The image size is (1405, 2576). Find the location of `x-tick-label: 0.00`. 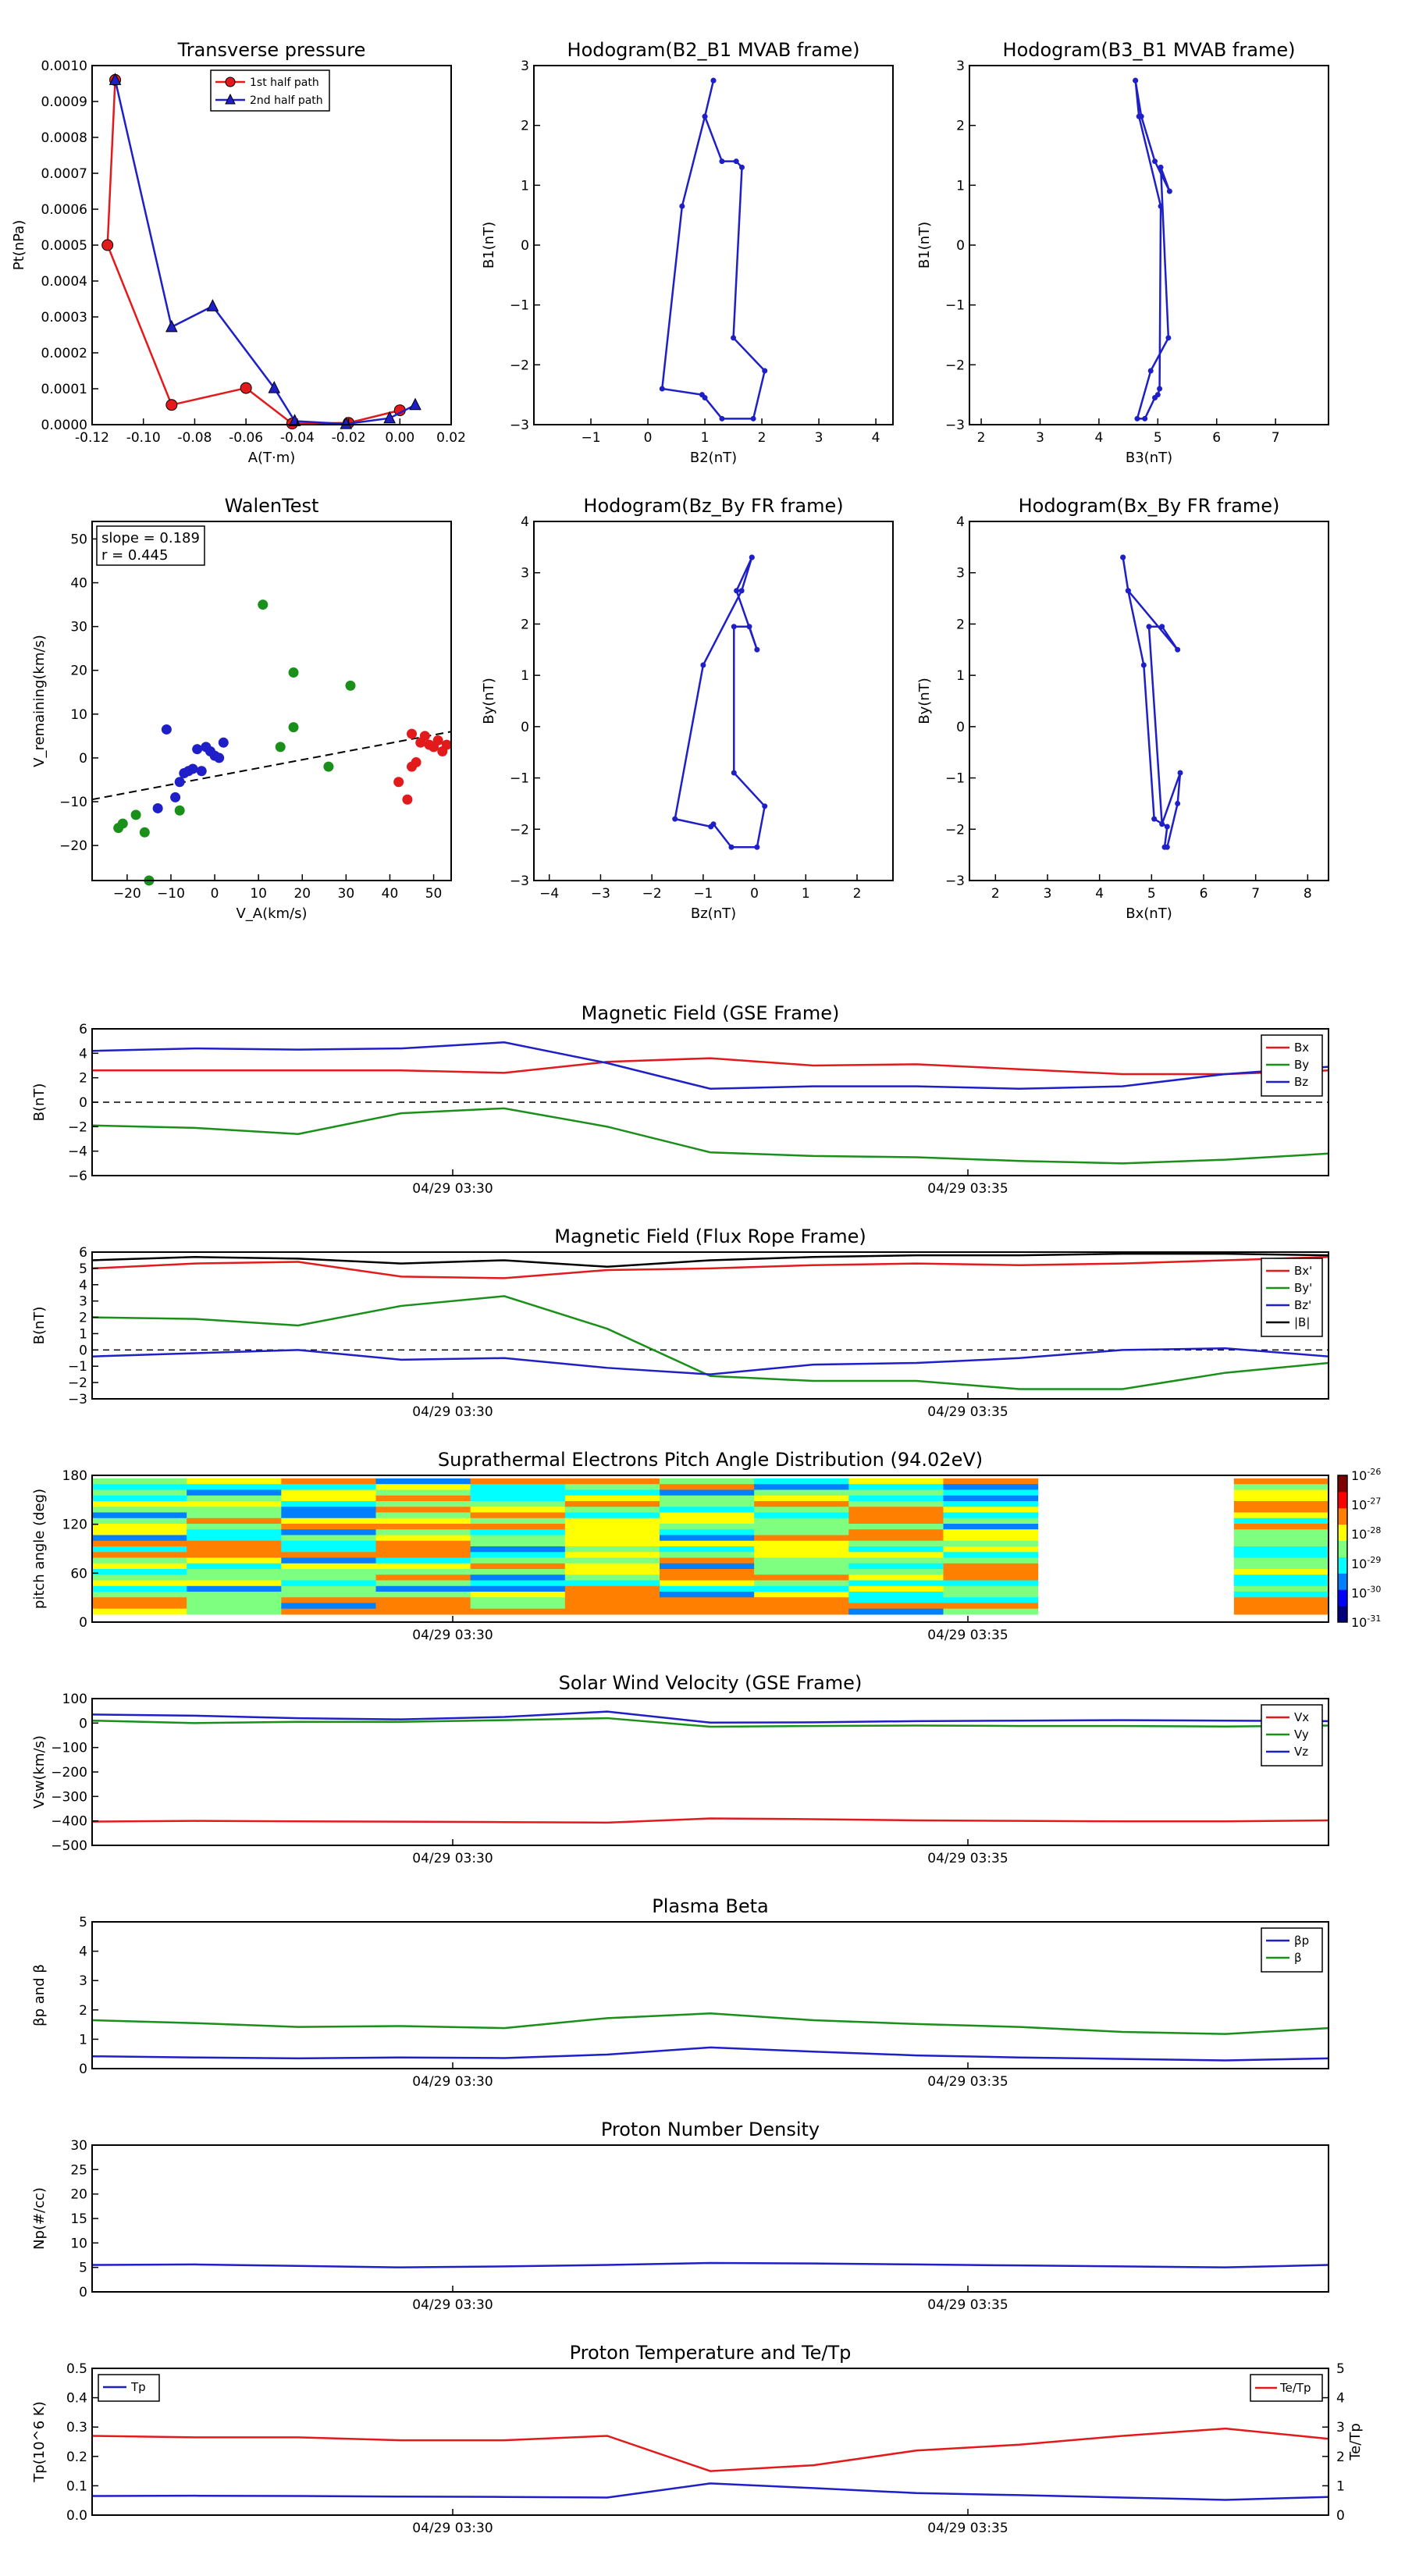

x-tick-label: 0.00 is located at coordinates (399, 438).